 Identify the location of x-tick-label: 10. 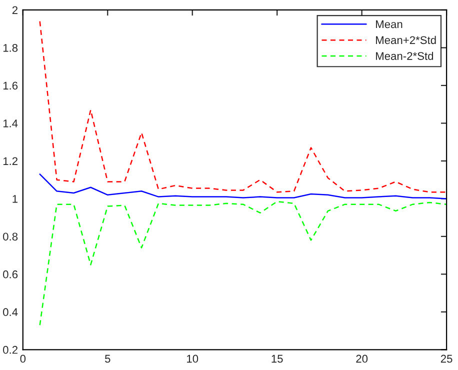
(192, 358).